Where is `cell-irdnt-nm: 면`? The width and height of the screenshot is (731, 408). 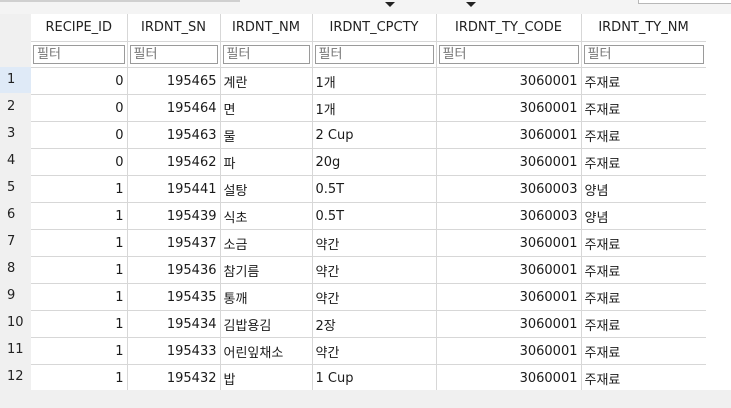
cell-irdnt-nm: 면 is located at coordinates (266, 108).